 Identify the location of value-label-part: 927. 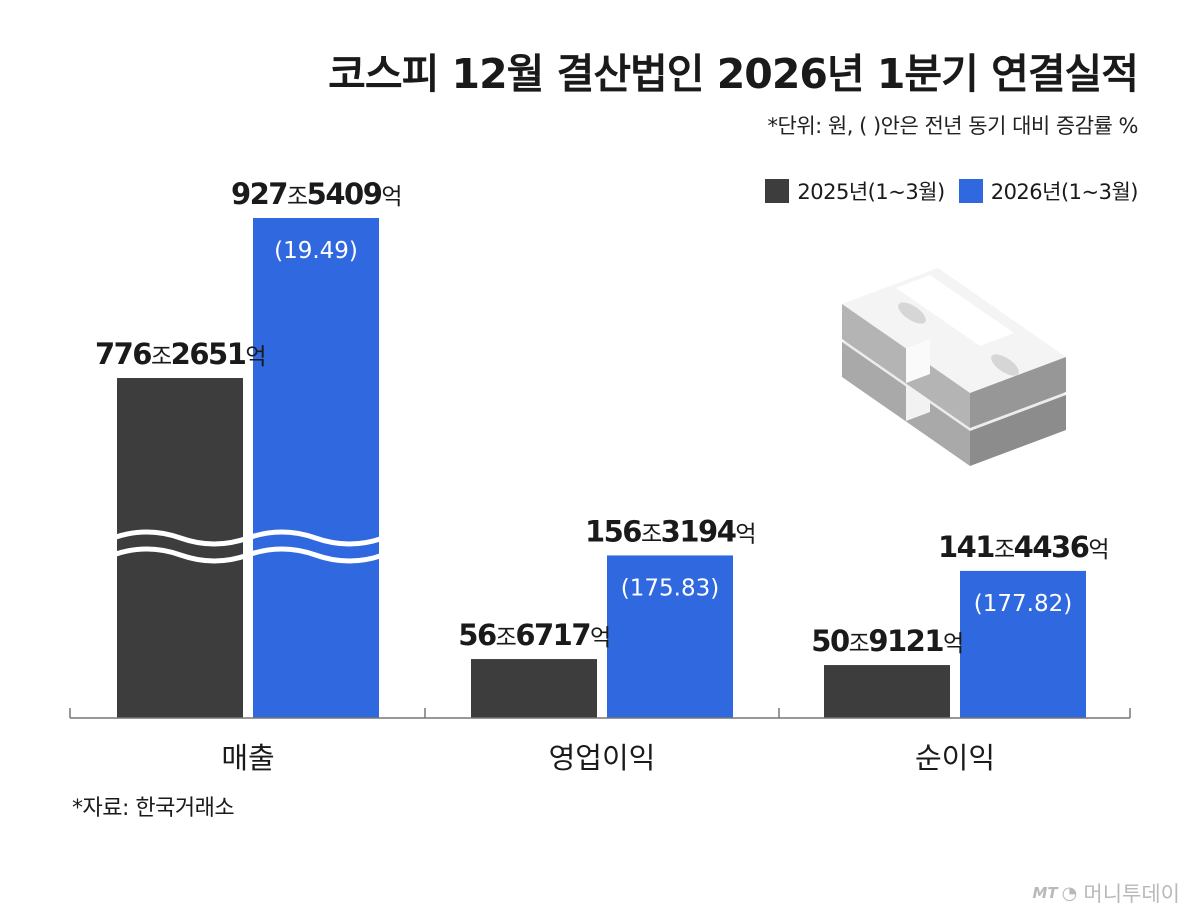
(259, 194).